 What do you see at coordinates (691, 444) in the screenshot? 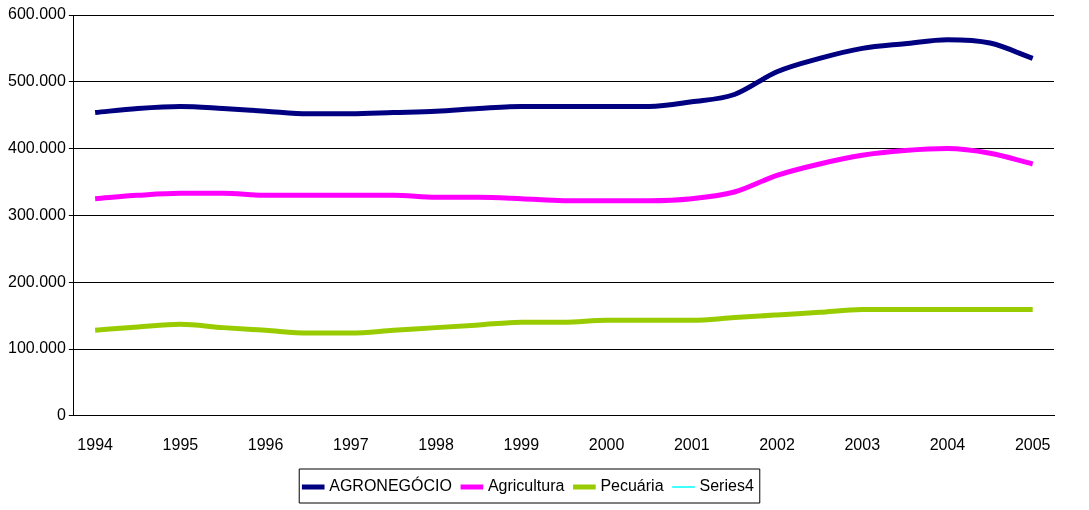
I see `x-tick-label: 2001` at bounding box center [691, 444].